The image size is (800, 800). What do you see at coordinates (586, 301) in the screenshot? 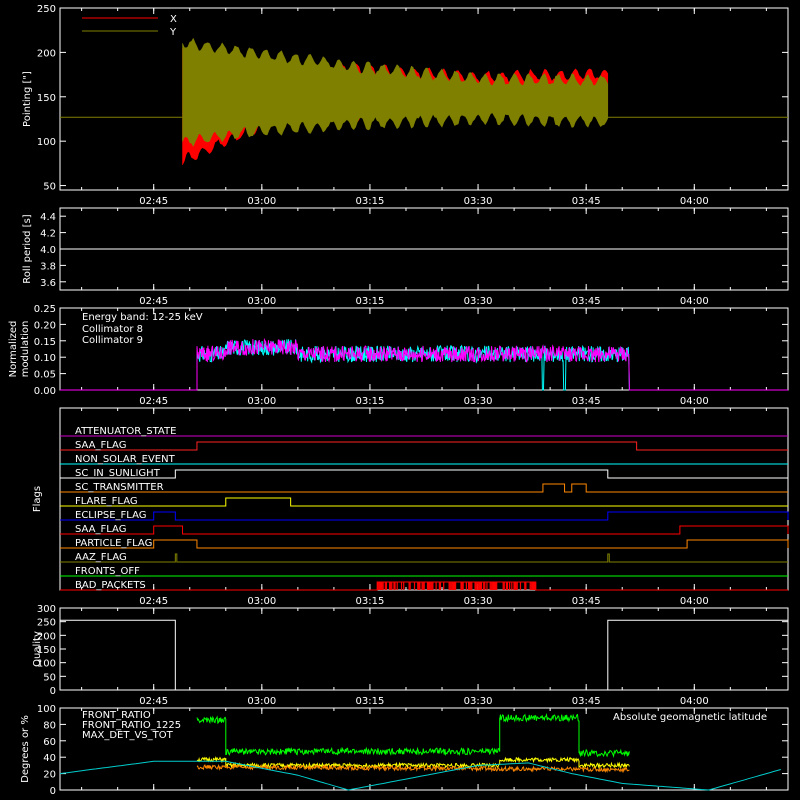
I see `roll-xtick-label: 03:45` at bounding box center [586, 301].